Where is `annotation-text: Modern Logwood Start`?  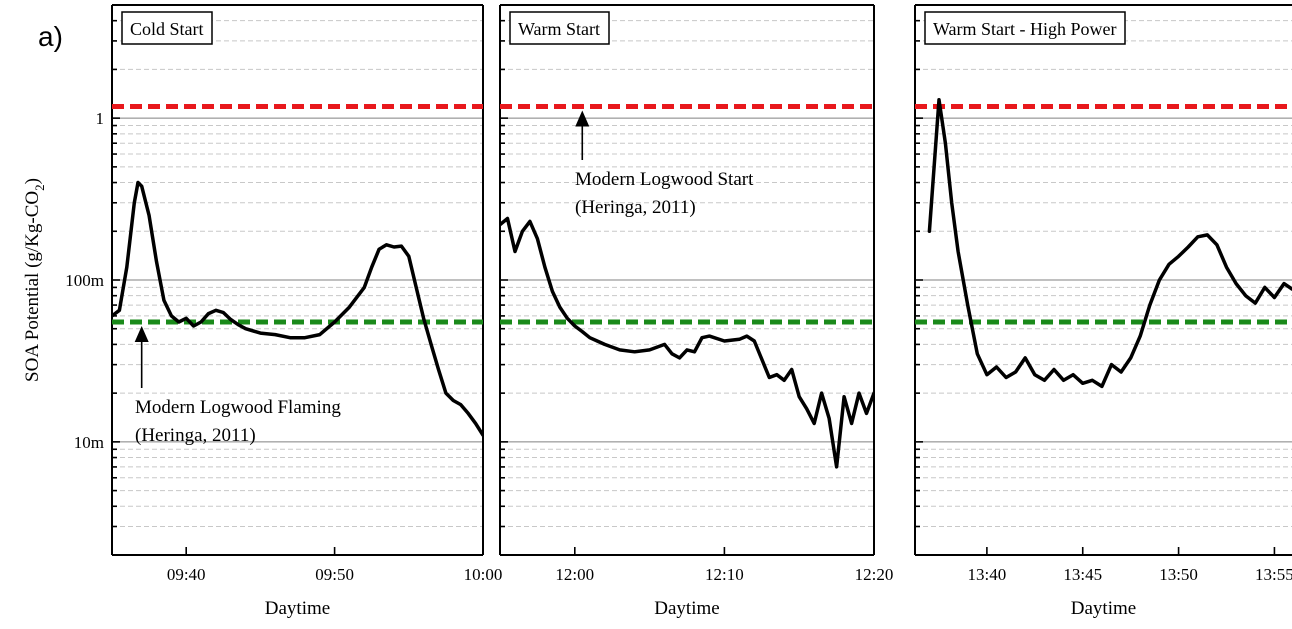
annotation-text: Modern Logwood Start is located at coordinates (664, 179).